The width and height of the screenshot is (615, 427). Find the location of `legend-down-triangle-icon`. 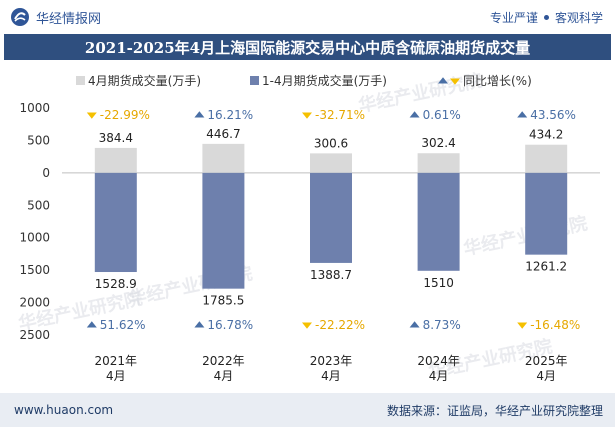

legend-down-triangle-icon is located at coordinates (455, 81).